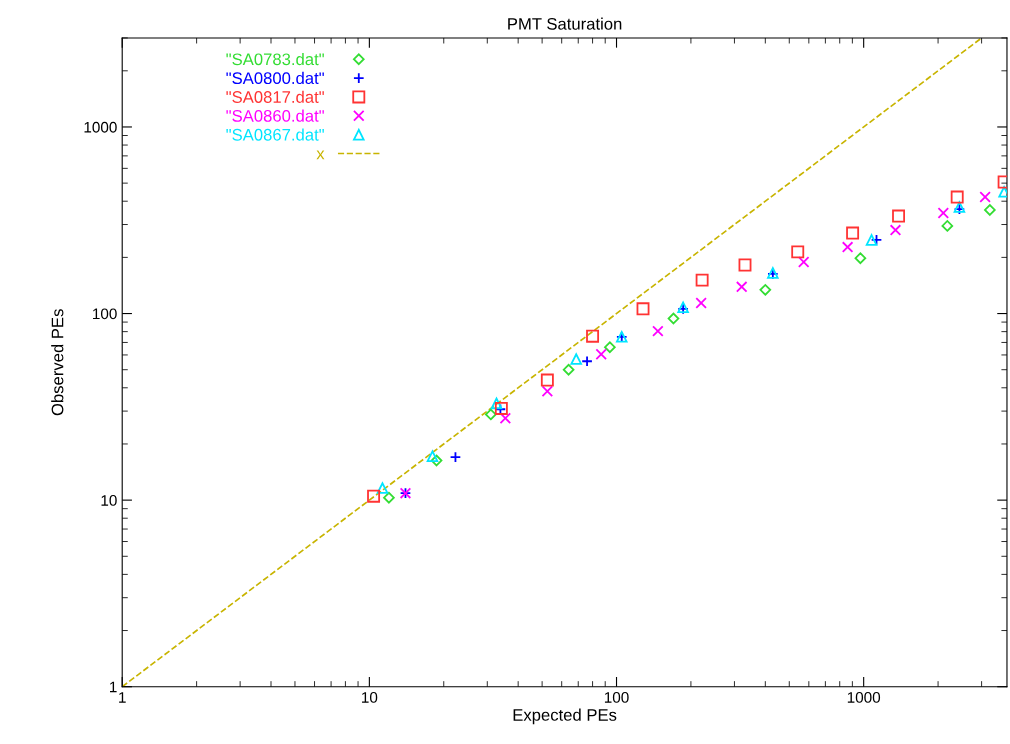 The height and width of the screenshot is (744, 1010). I want to click on legend-label: "SA0860.dat", so click(275, 115).